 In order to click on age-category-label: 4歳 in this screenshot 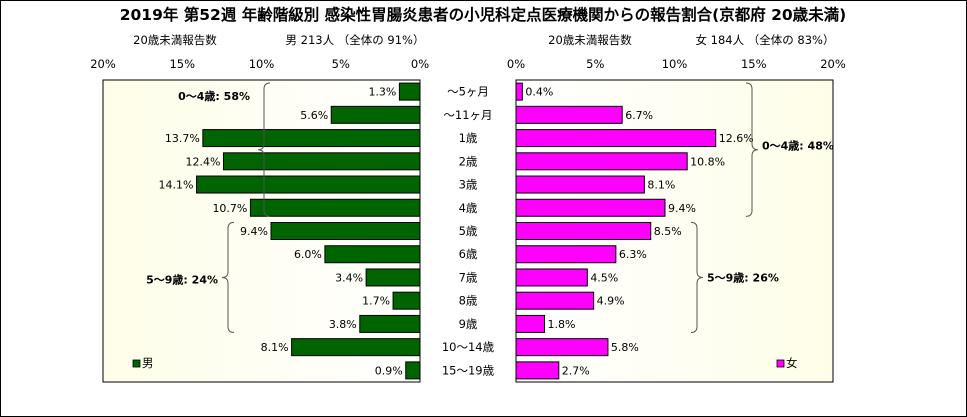, I will do `click(468, 208)`.